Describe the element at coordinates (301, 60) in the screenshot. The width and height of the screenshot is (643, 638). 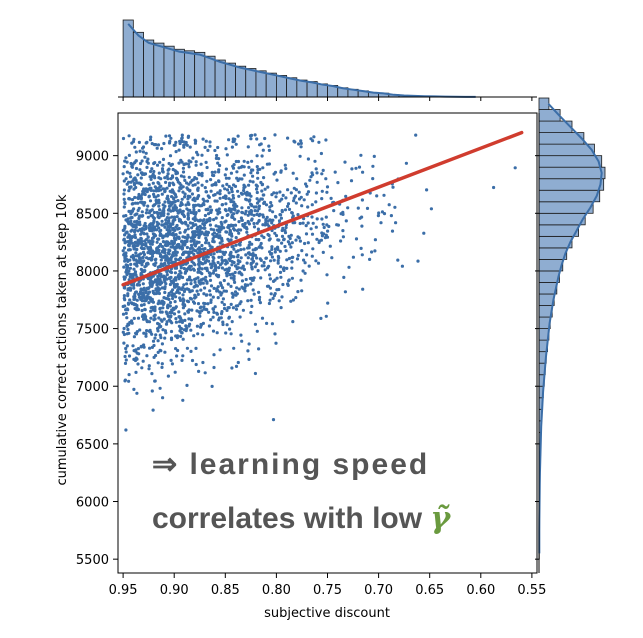
I see `kde-curve-x` at that location.